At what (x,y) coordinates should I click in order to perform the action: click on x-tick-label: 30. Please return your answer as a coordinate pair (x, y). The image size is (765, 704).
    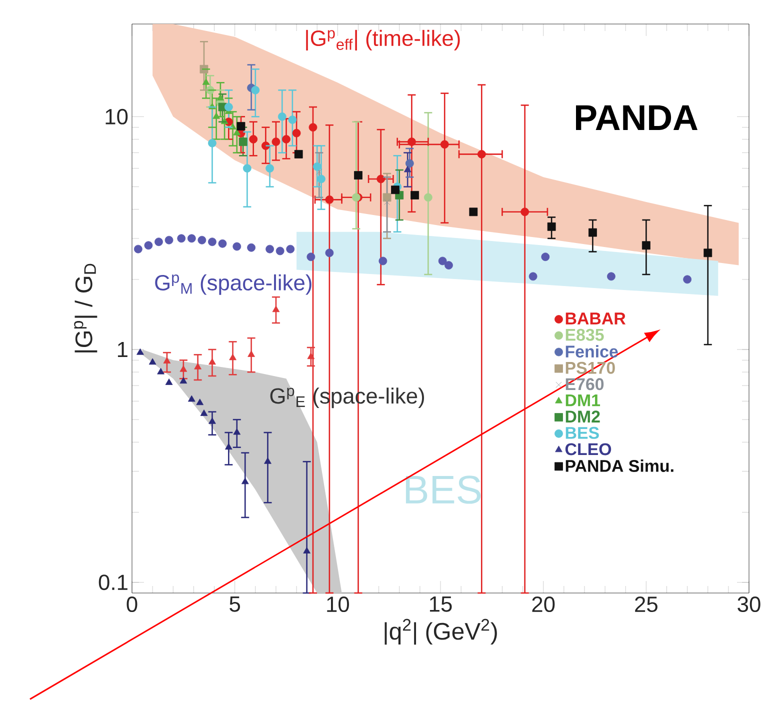
    Looking at the image, I should click on (749, 604).